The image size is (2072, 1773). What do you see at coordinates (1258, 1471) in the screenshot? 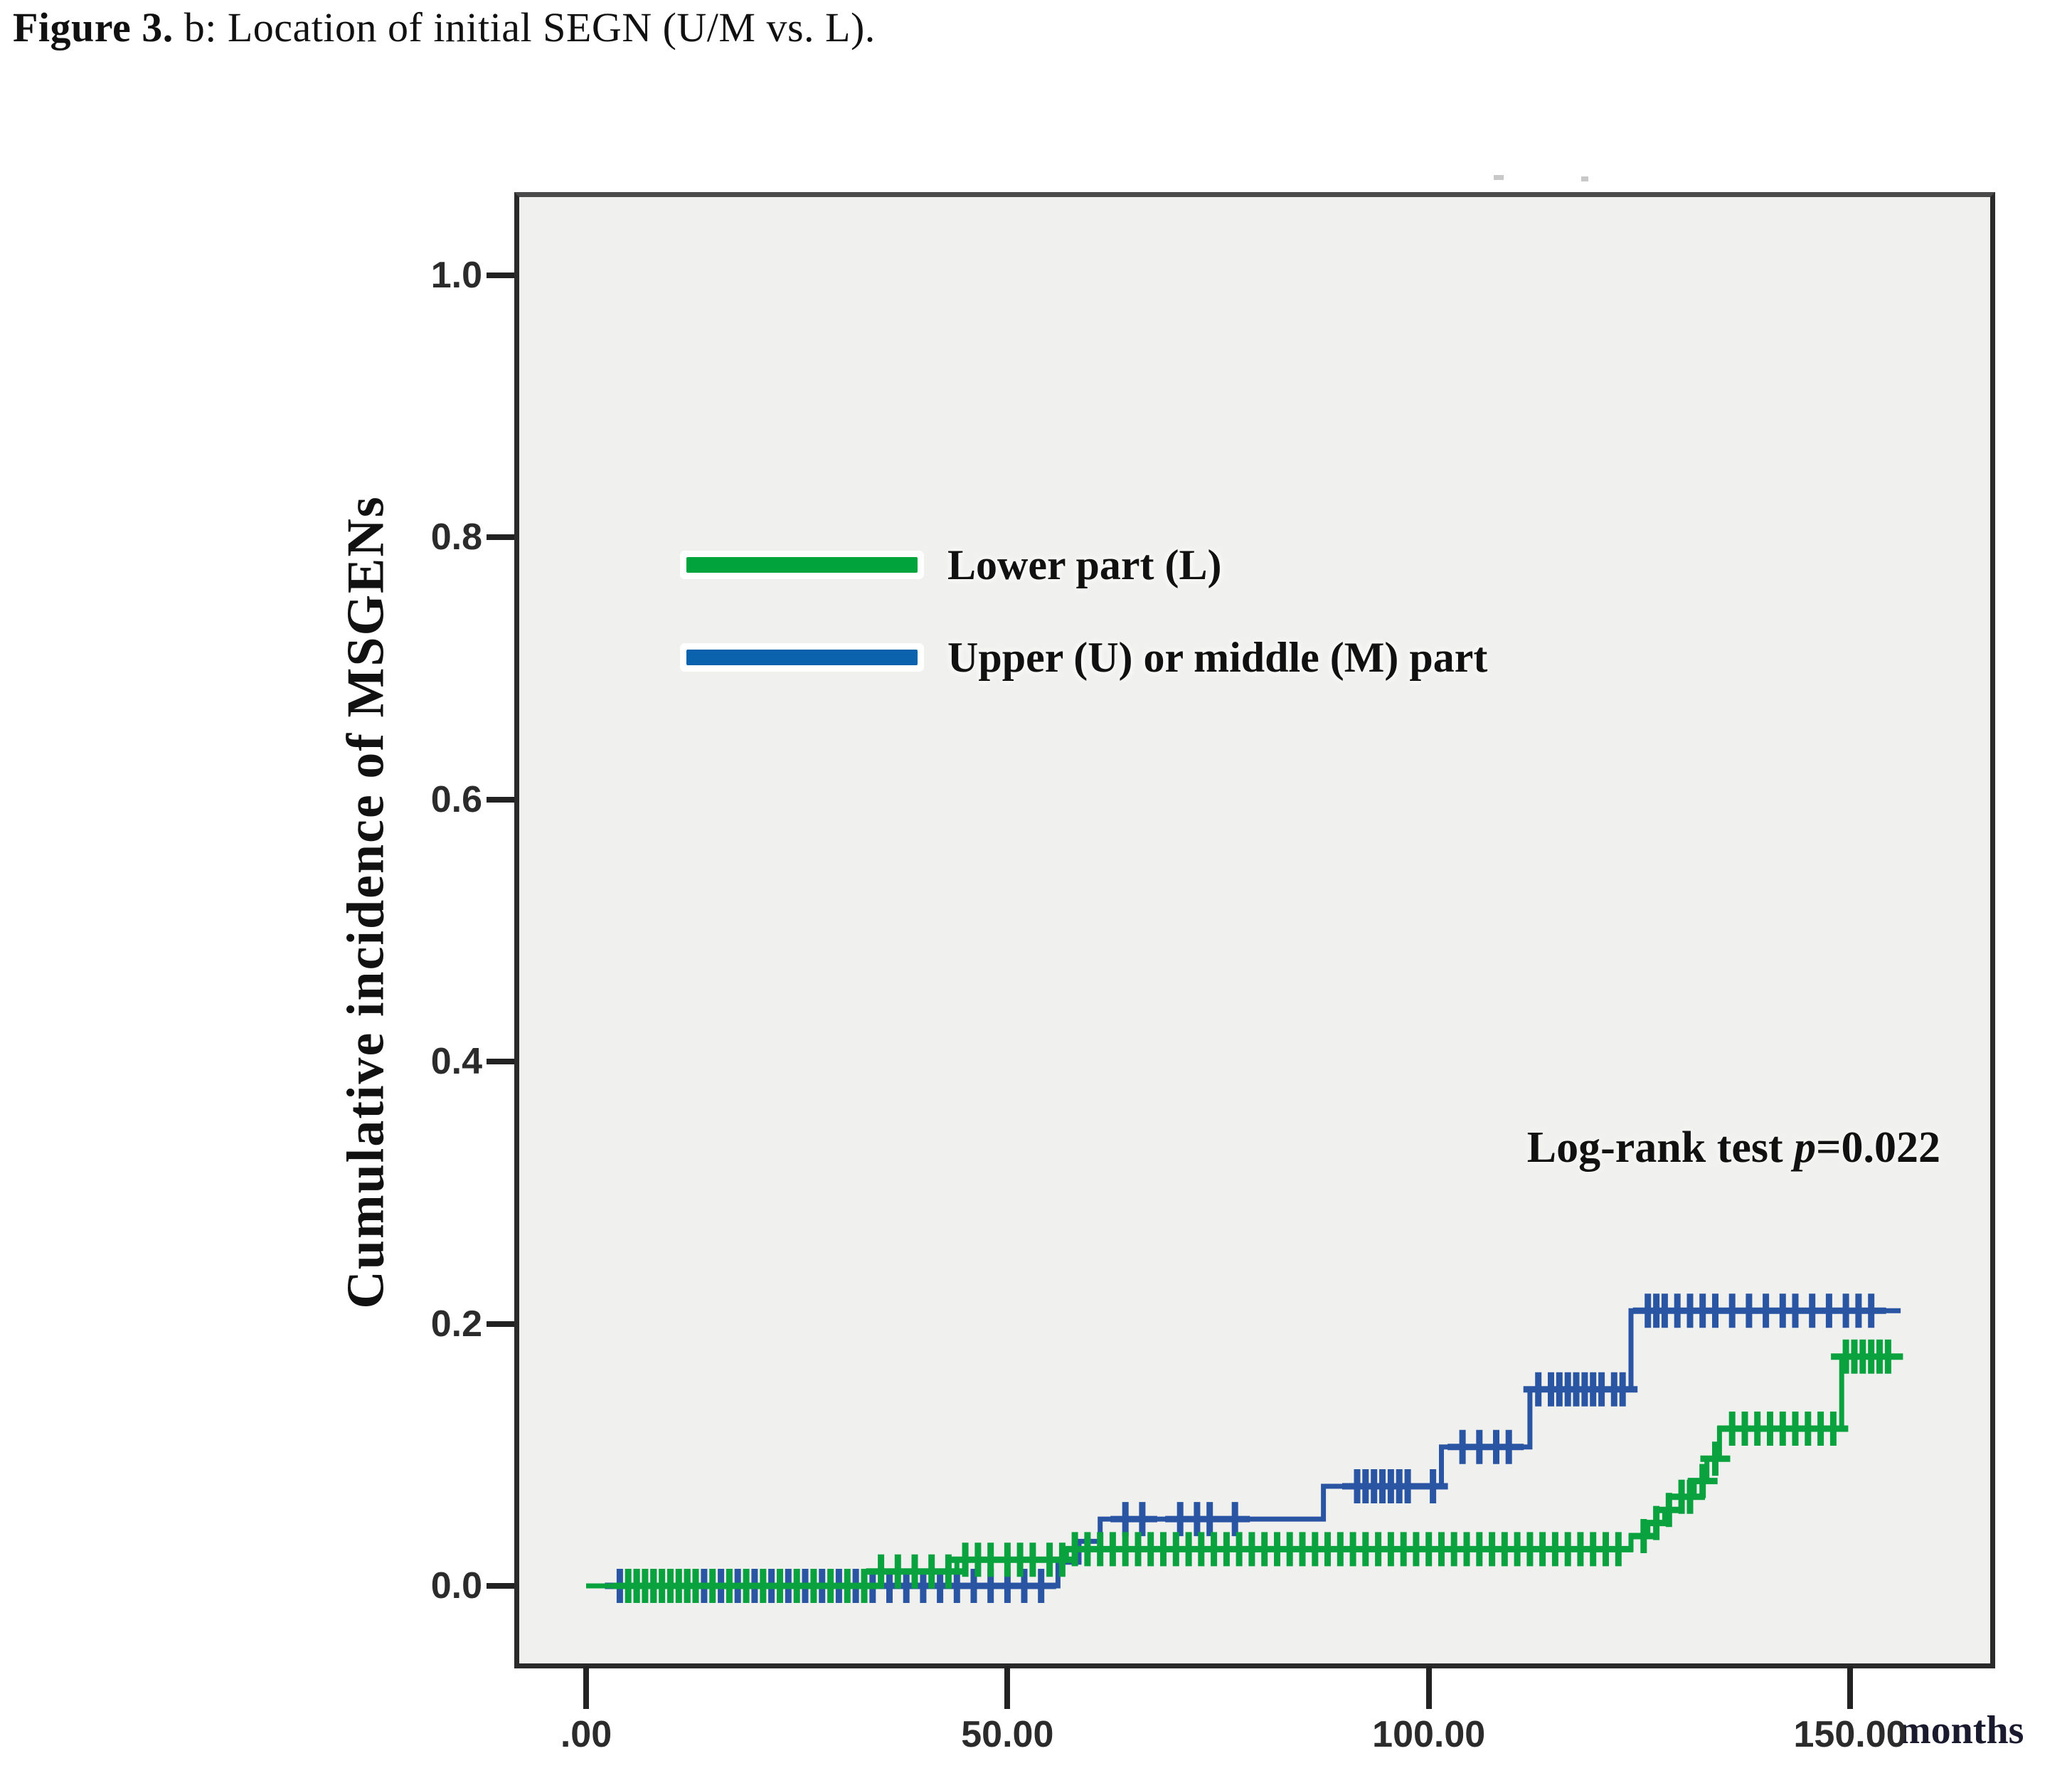
I see `censor-marks-lower-part-l-` at bounding box center [1258, 1471].